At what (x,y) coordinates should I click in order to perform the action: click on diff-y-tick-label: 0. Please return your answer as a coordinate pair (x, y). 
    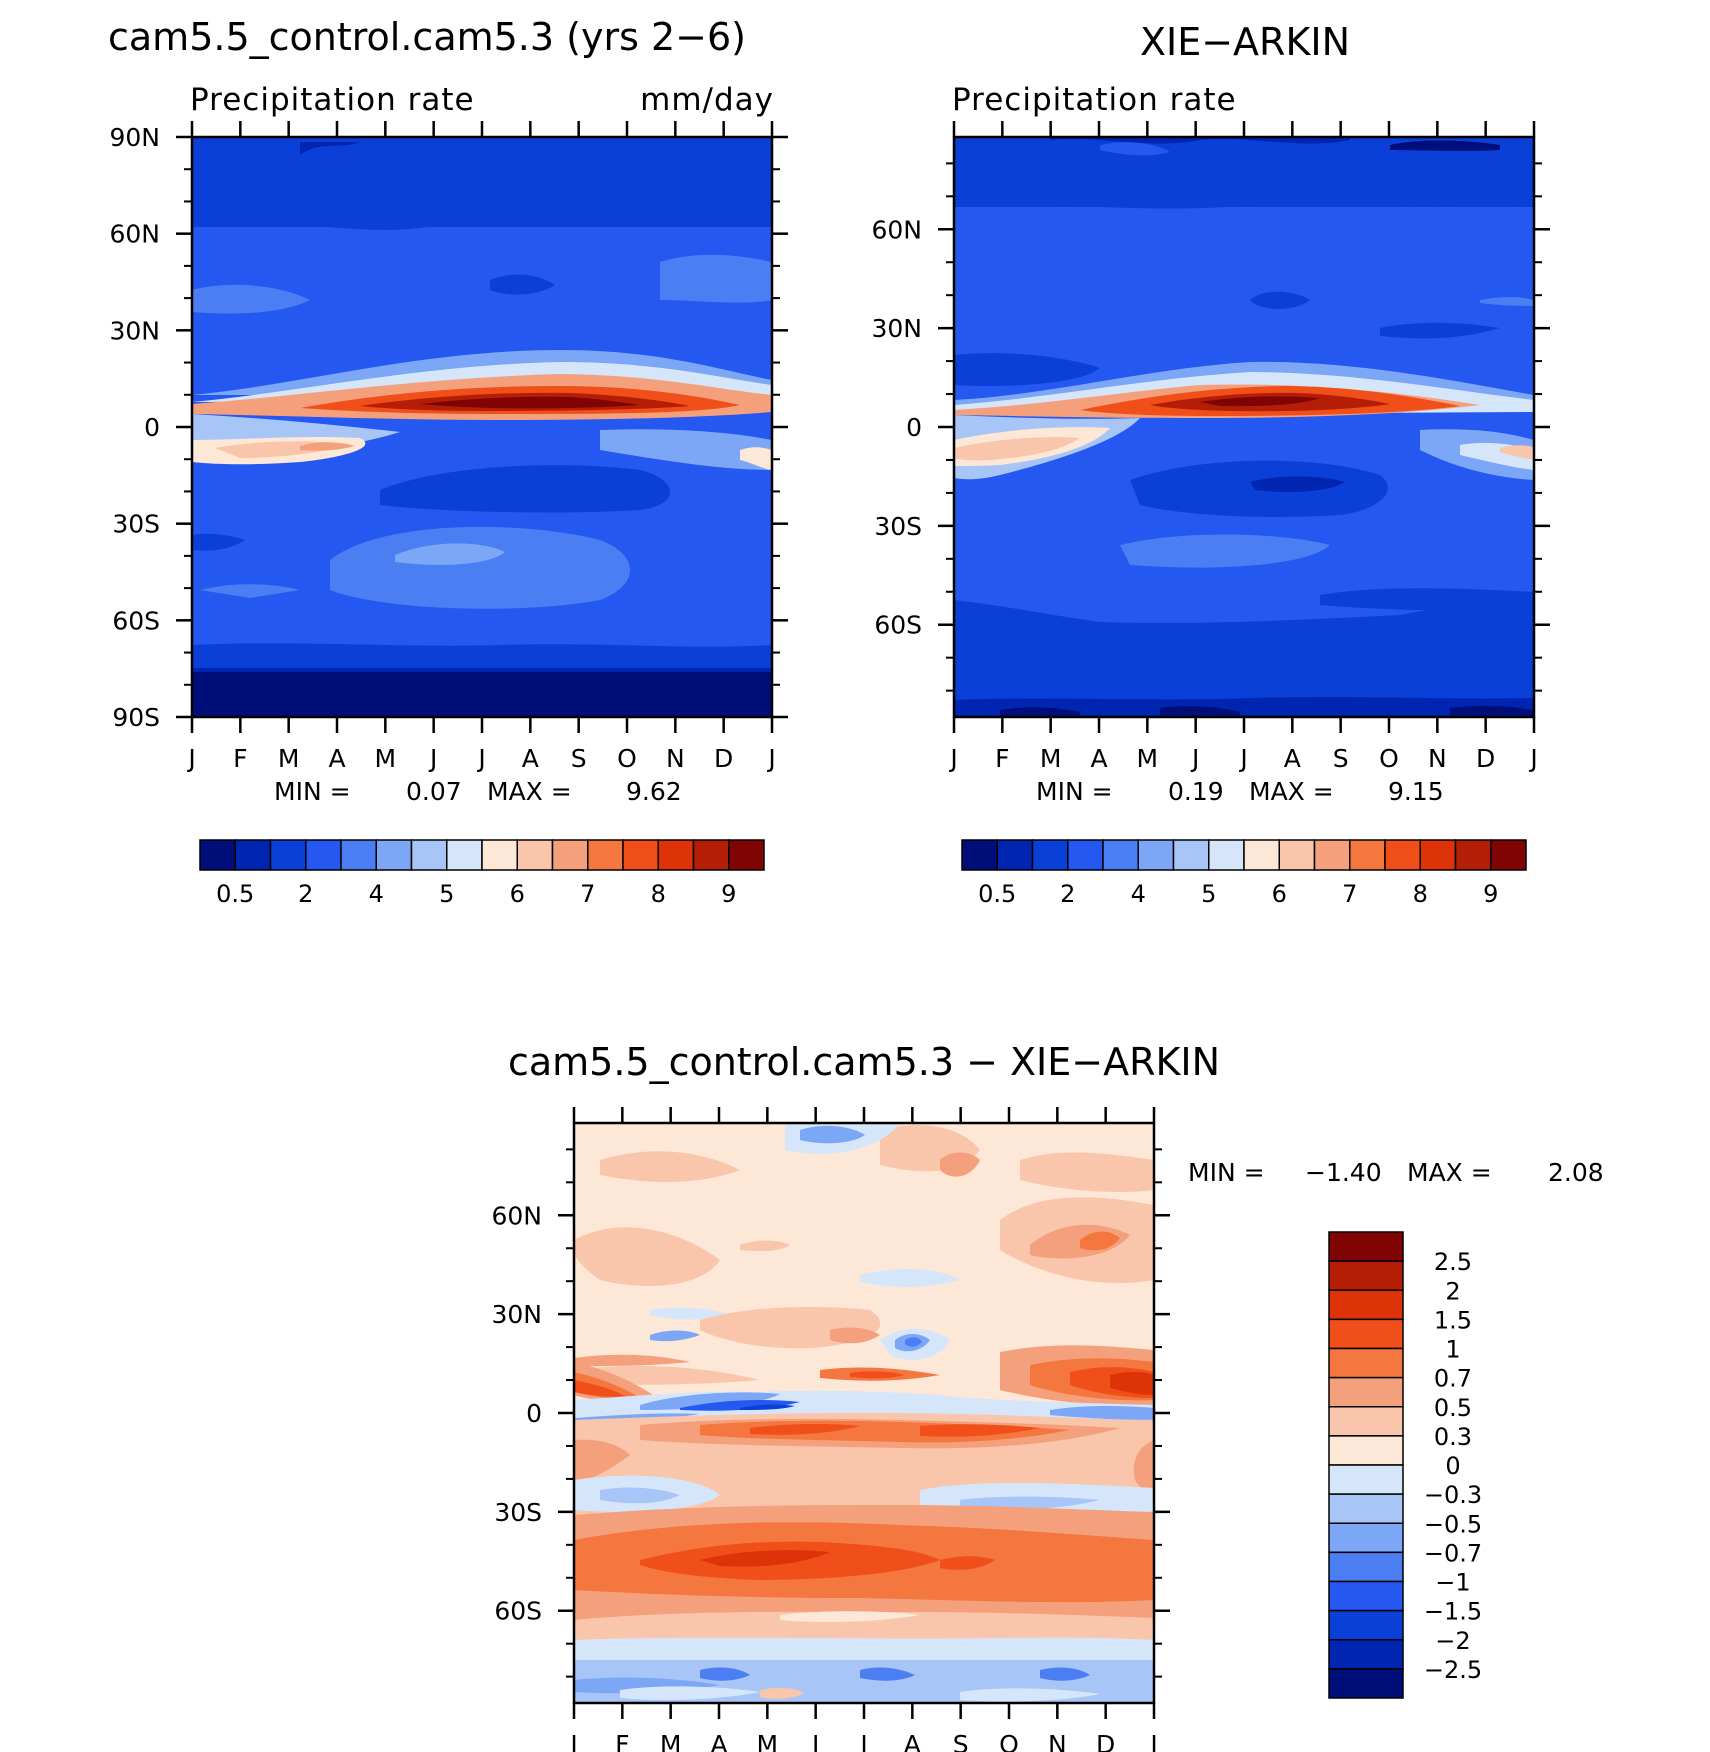
    Looking at the image, I should click on (534, 1413).